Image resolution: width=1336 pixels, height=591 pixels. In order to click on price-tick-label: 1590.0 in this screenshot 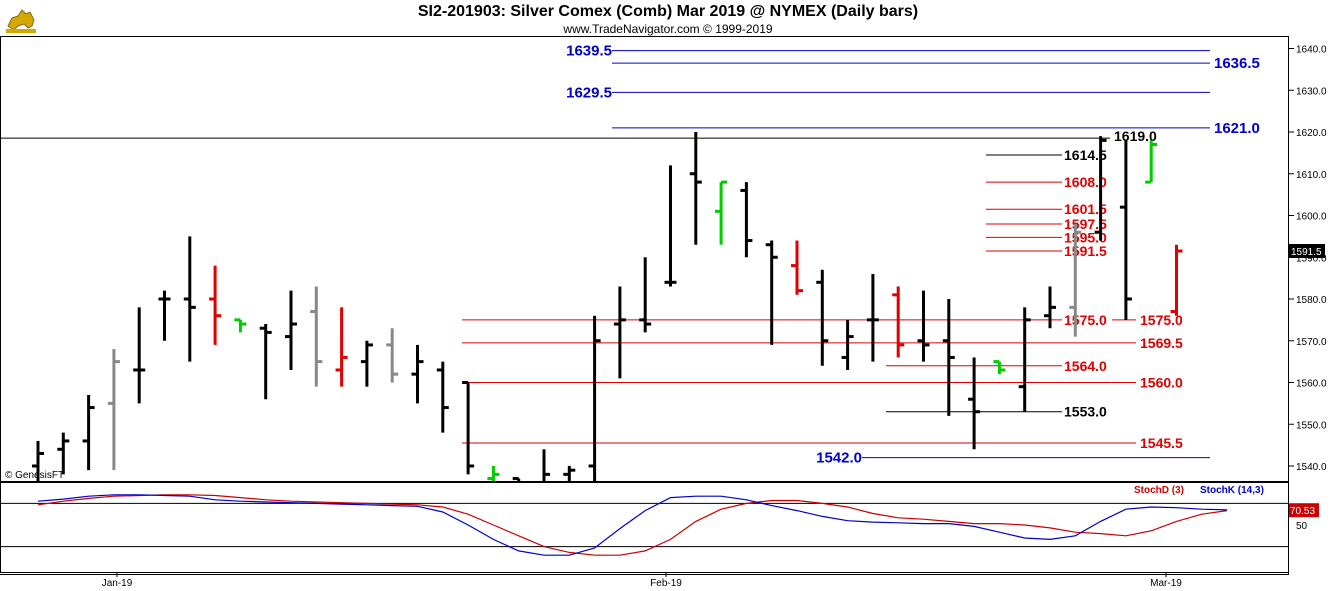, I will do `click(1311, 258)`.